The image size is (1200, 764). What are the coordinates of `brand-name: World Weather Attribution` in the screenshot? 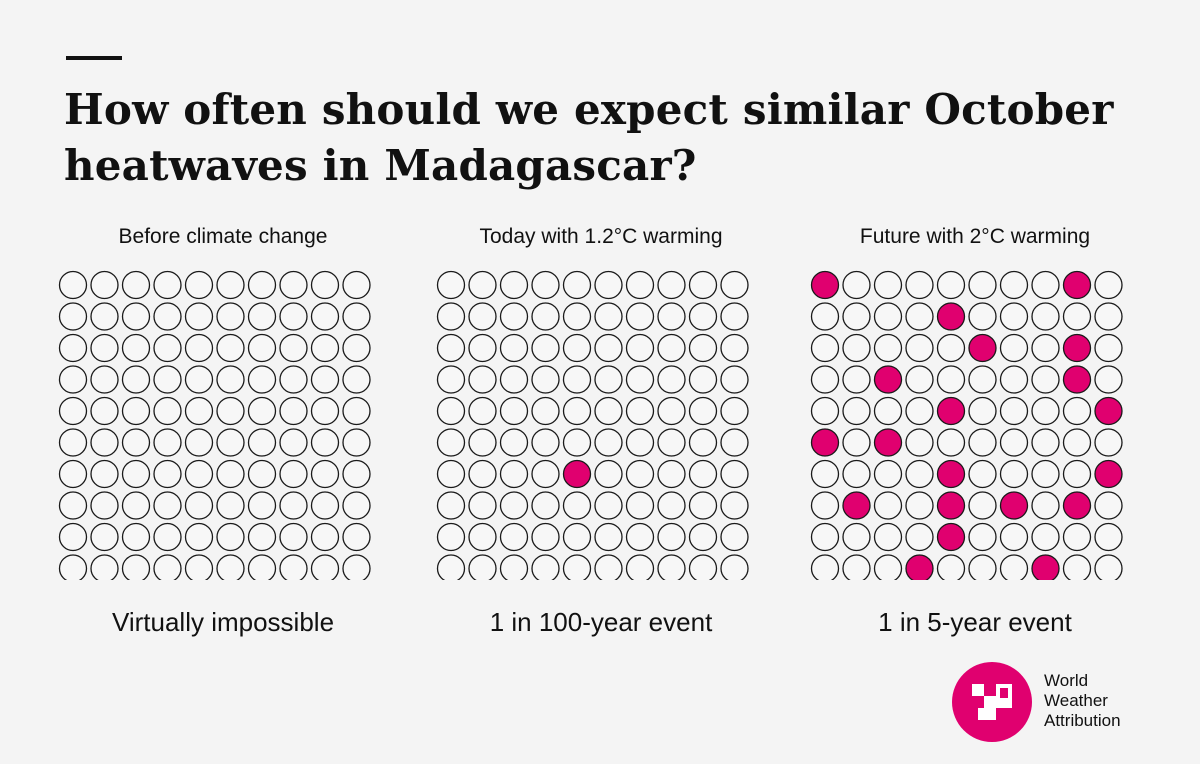 It's located at (1082, 701).